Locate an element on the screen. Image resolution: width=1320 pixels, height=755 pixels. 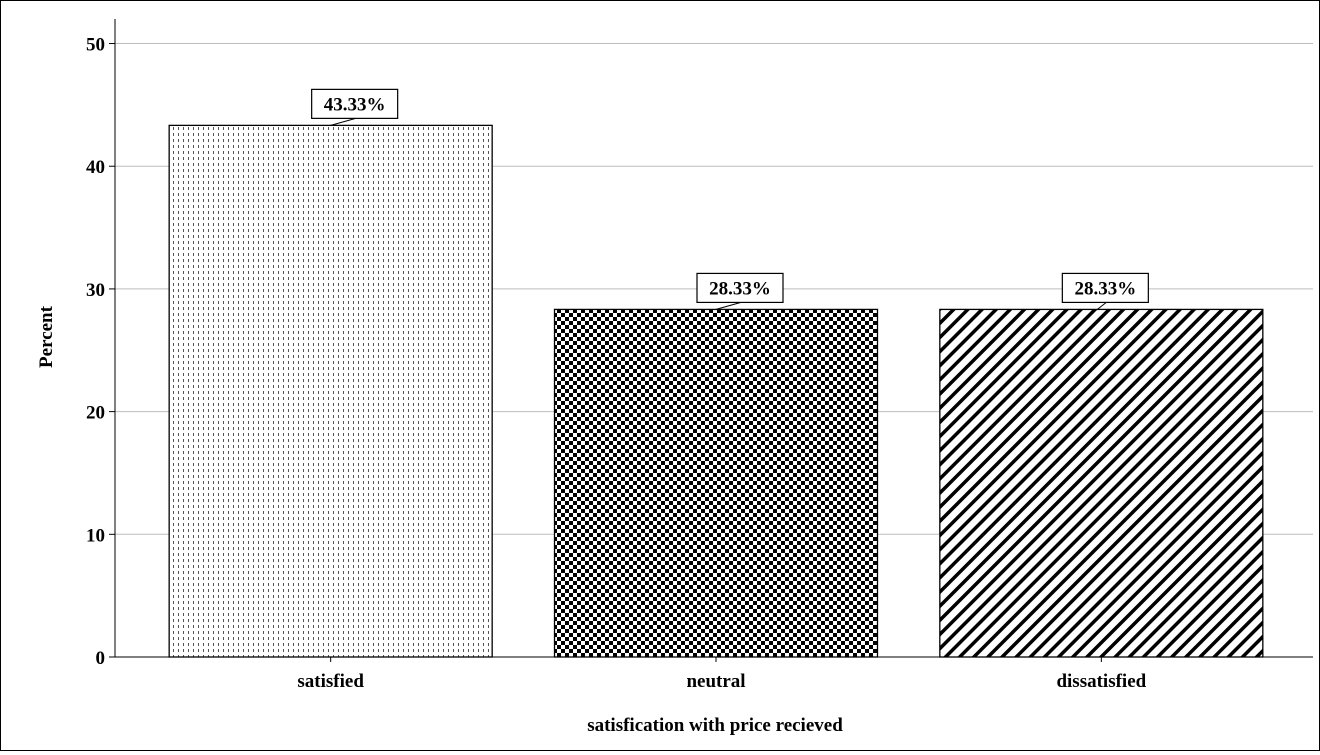
x-tick-label-satisfied: satisfied is located at coordinates (330, 681).